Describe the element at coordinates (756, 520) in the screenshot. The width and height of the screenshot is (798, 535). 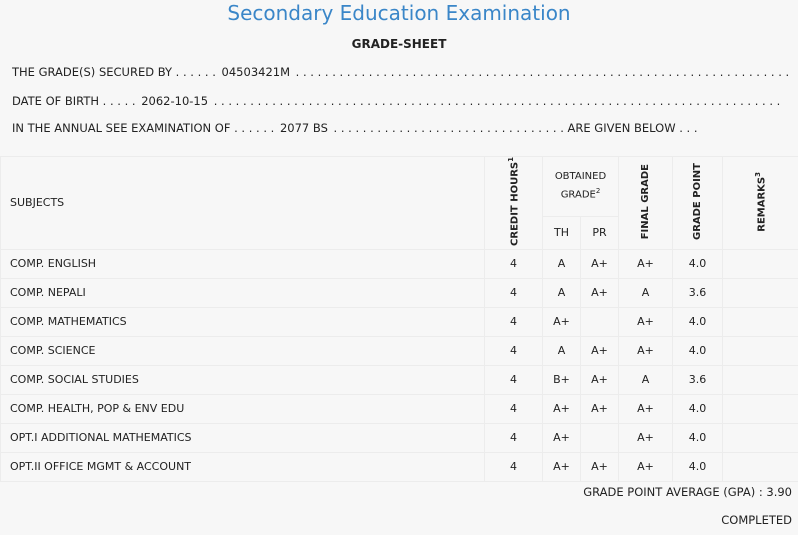
I see `status-text: COMPLETED` at that location.